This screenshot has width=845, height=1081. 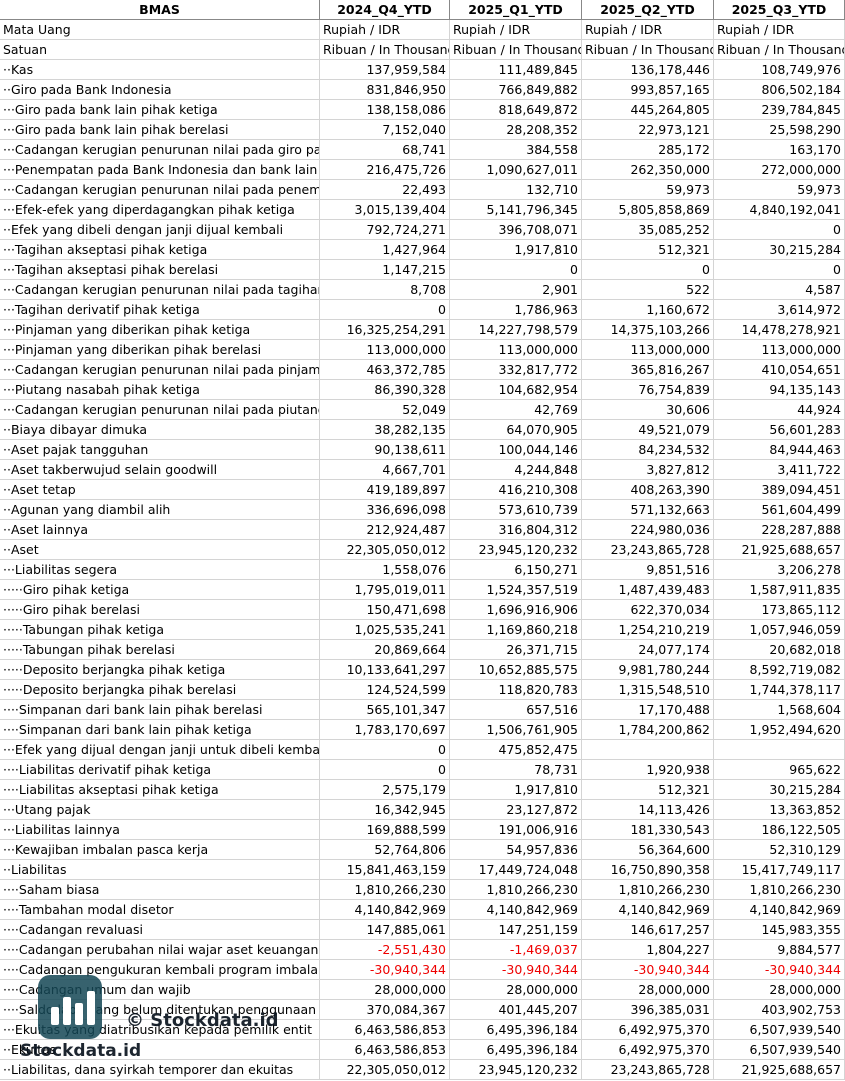 I want to click on row-label: ···Tagihan derivatif pihak ketiga, so click(x=160, y=310).